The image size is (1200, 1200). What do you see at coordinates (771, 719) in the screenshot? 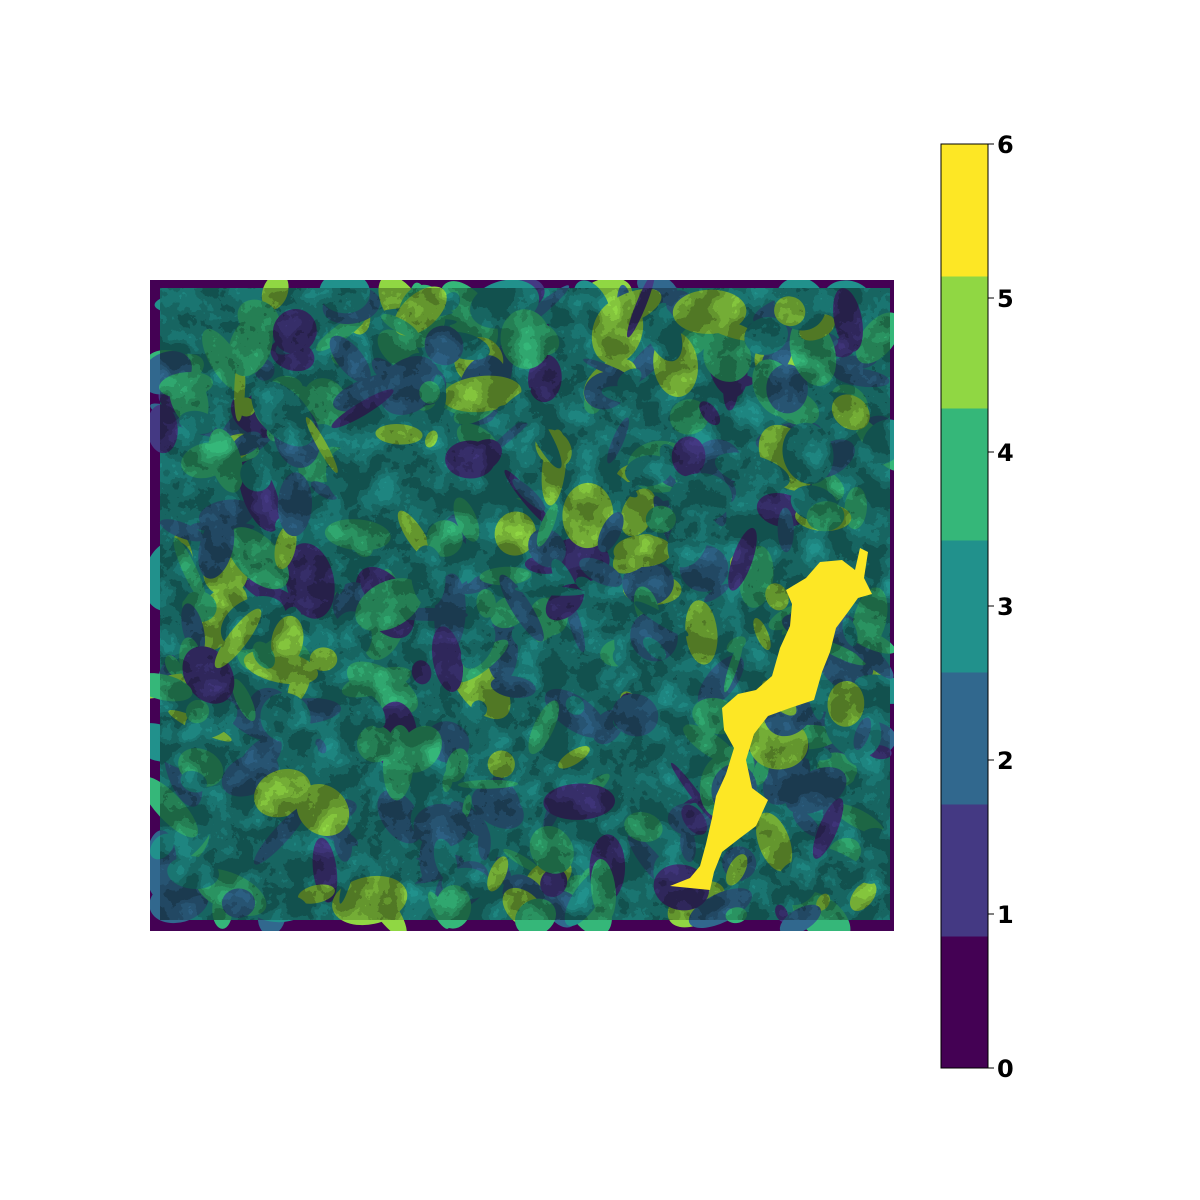
I see `lake-feature` at bounding box center [771, 719].